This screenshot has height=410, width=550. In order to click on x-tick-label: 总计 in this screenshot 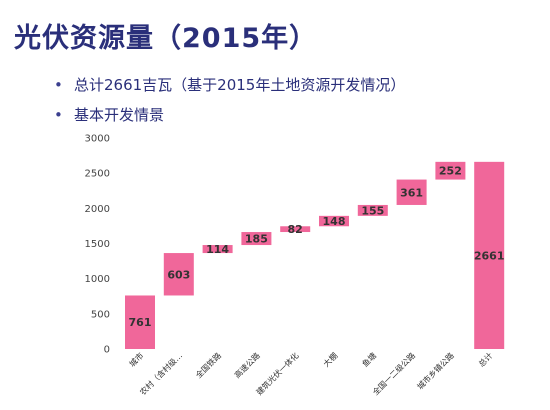, I will do `click(485, 359)`.